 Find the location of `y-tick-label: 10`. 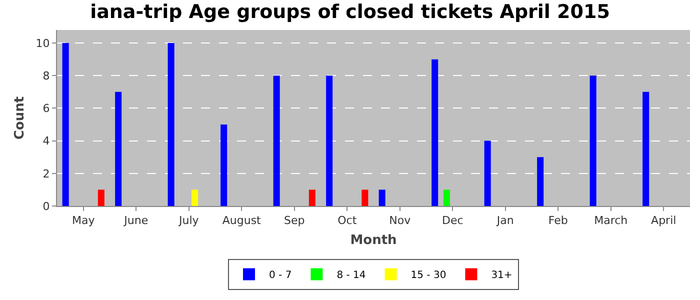

y-tick-label: 10 is located at coordinates (43, 43).